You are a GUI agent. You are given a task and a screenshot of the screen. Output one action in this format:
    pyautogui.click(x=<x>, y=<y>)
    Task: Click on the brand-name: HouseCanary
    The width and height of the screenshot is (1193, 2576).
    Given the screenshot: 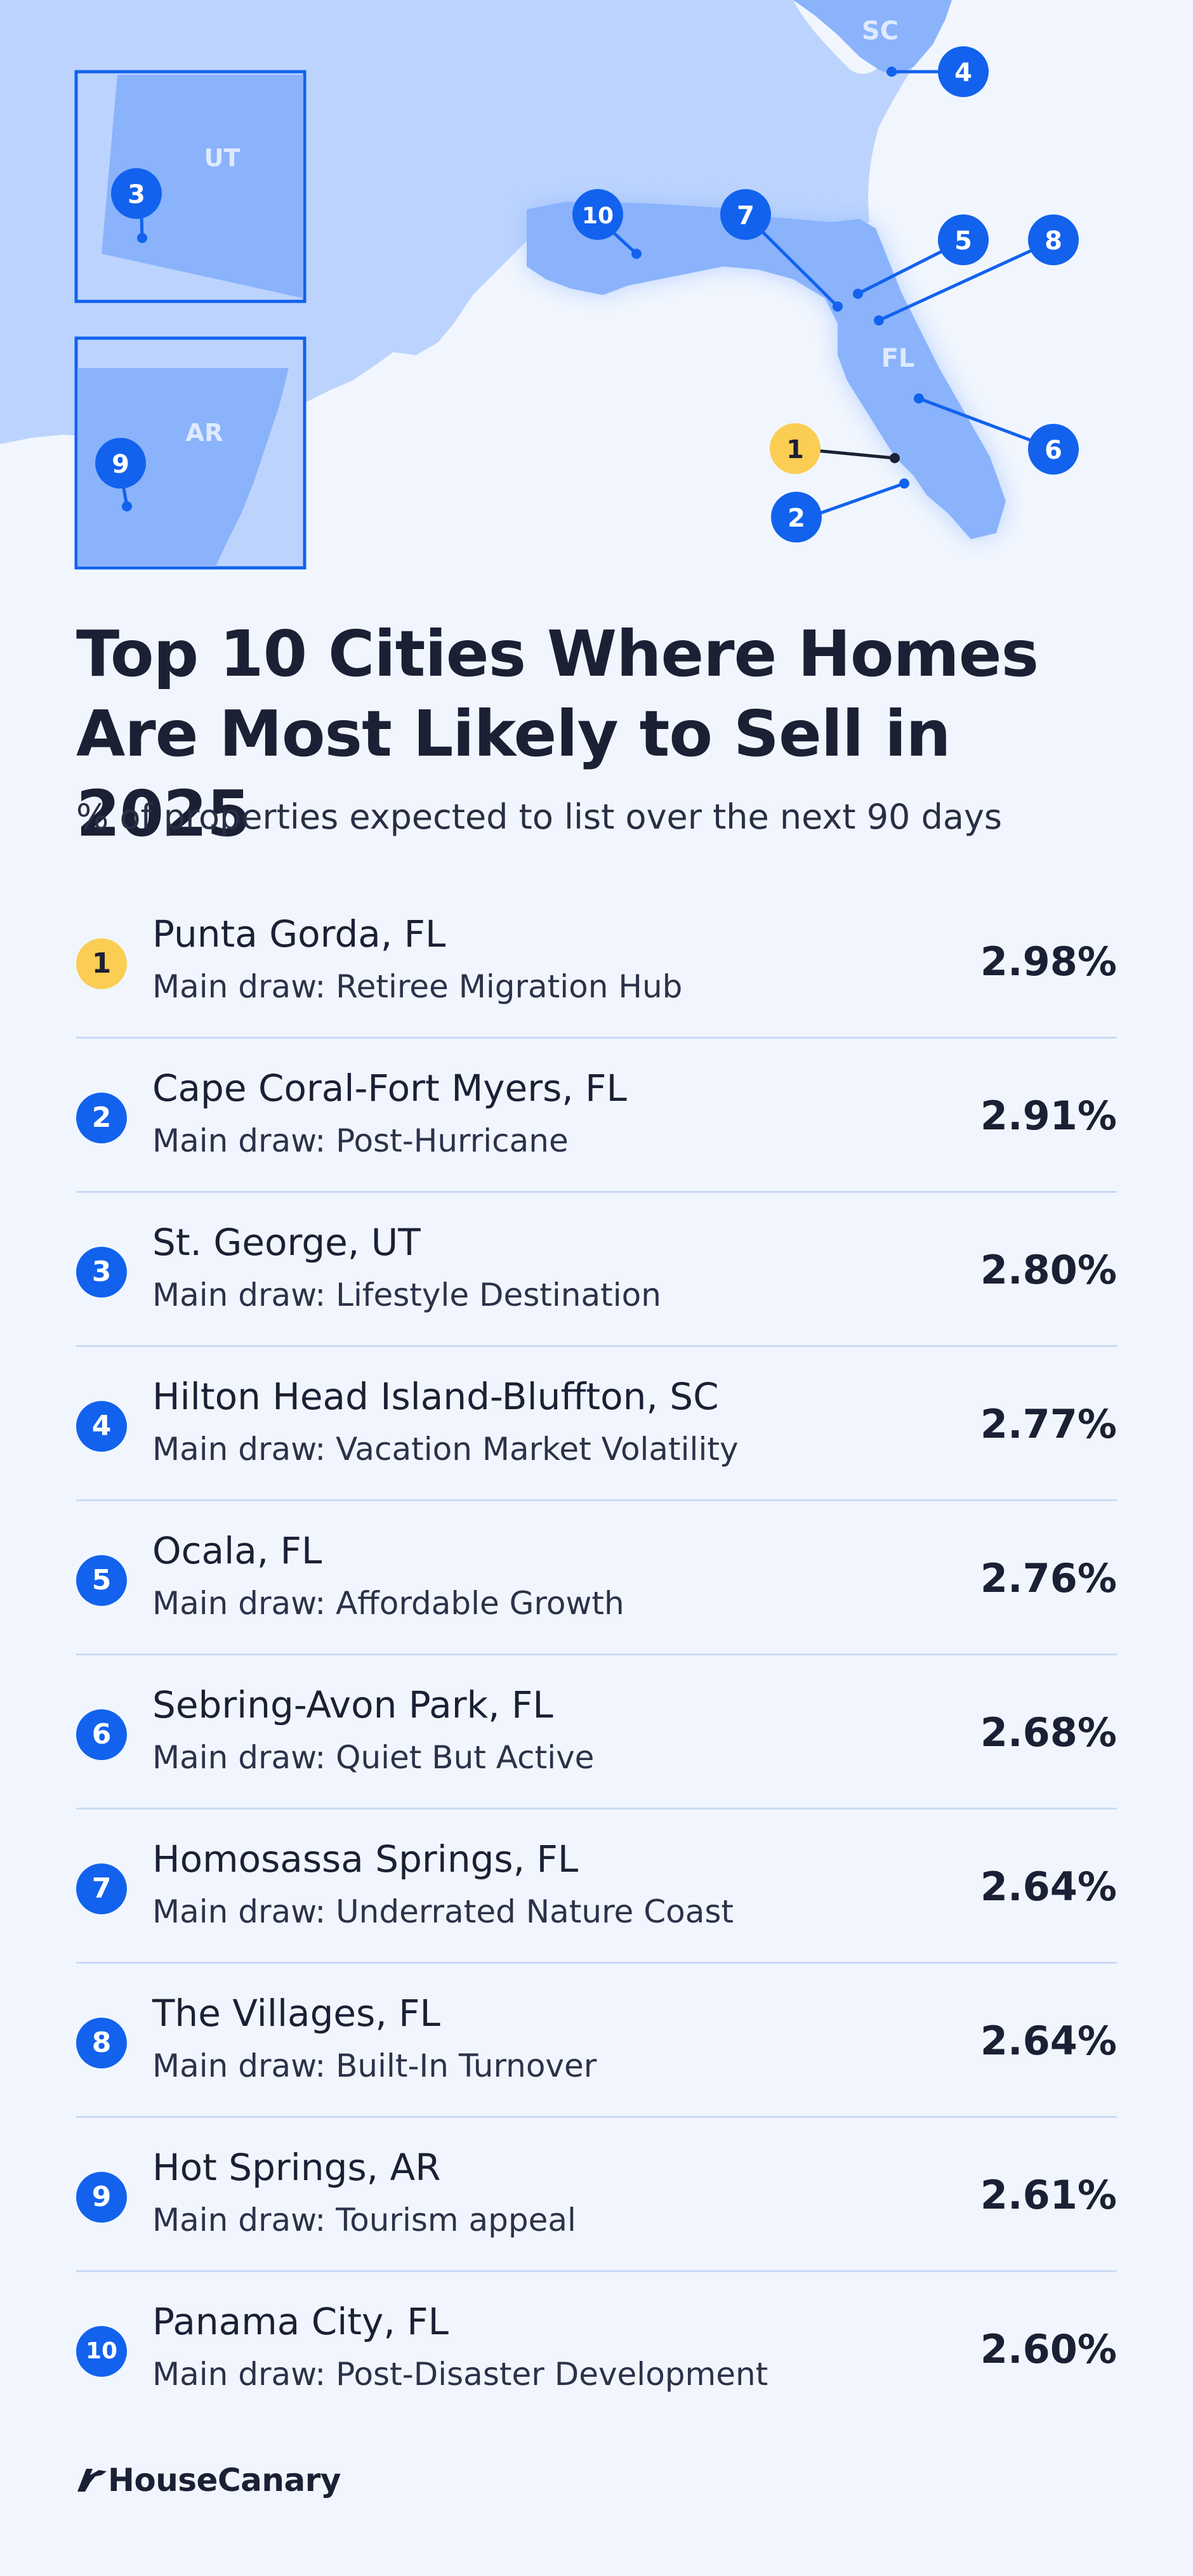 What is the action you would take?
    pyautogui.click(x=224, y=2480)
    